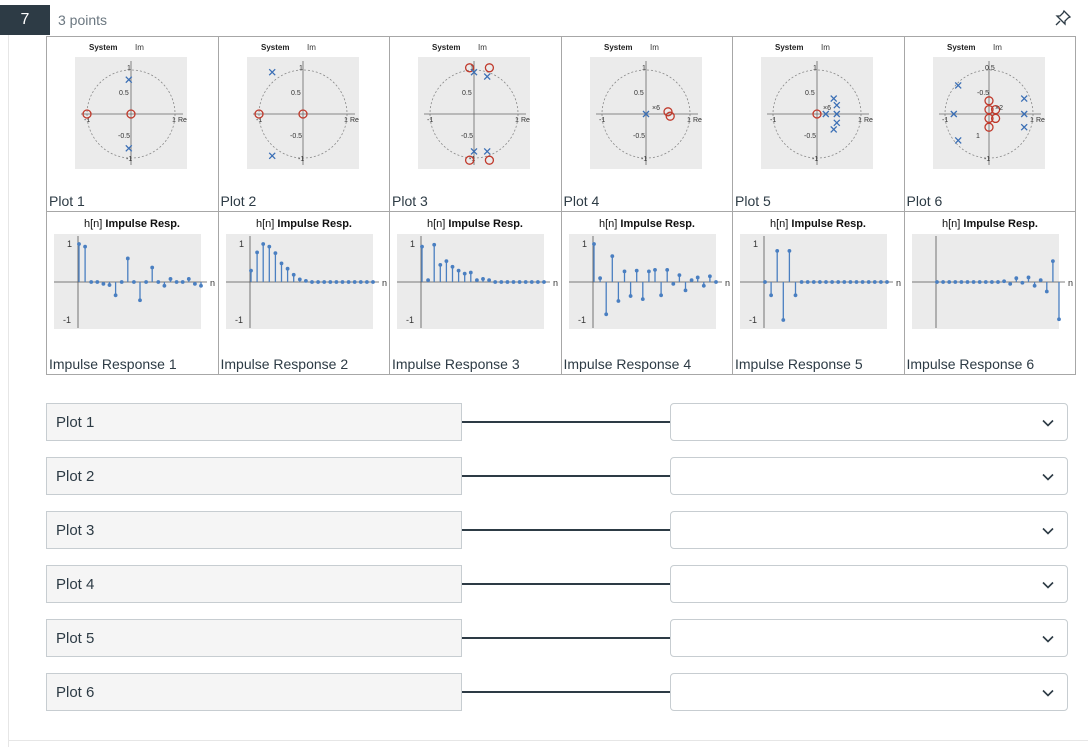 The height and width of the screenshot is (747, 1088). What do you see at coordinates (410, 201) in the screenshot?
I see `plot-caption: Plot 3` at bounding box center [410, 201].